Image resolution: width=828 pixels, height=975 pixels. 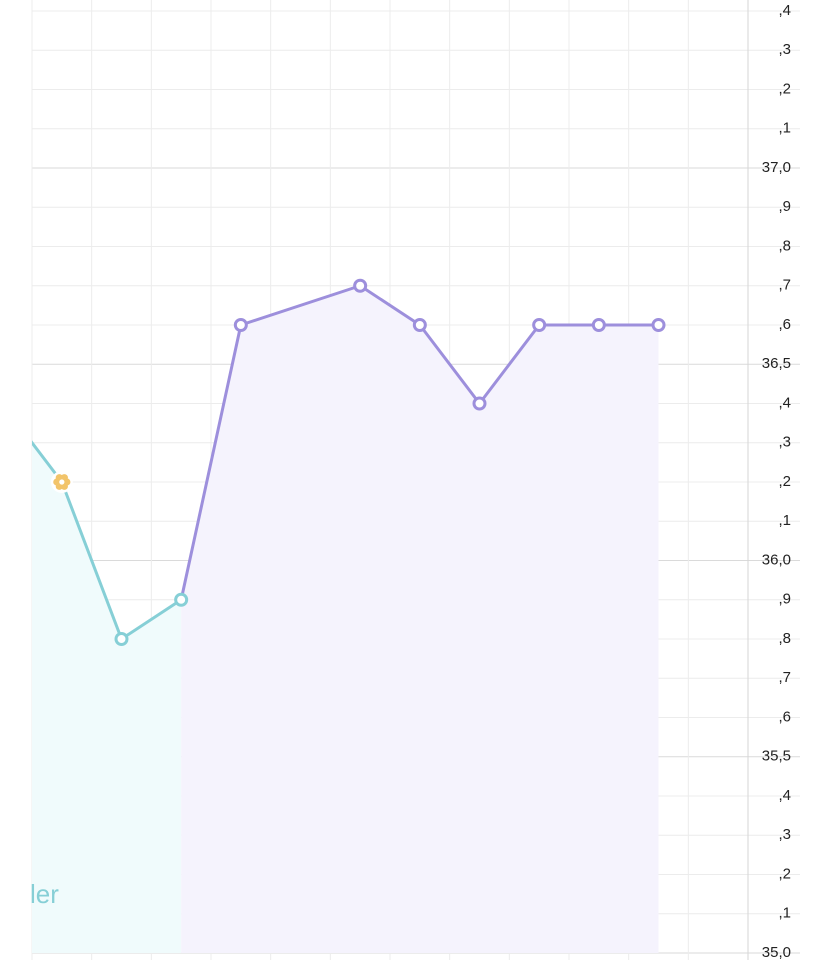 What do you see at coordinates (776, 952) in the screenshot?
I see `y-tick-label: 35,0` at bounding box center [776, 952].